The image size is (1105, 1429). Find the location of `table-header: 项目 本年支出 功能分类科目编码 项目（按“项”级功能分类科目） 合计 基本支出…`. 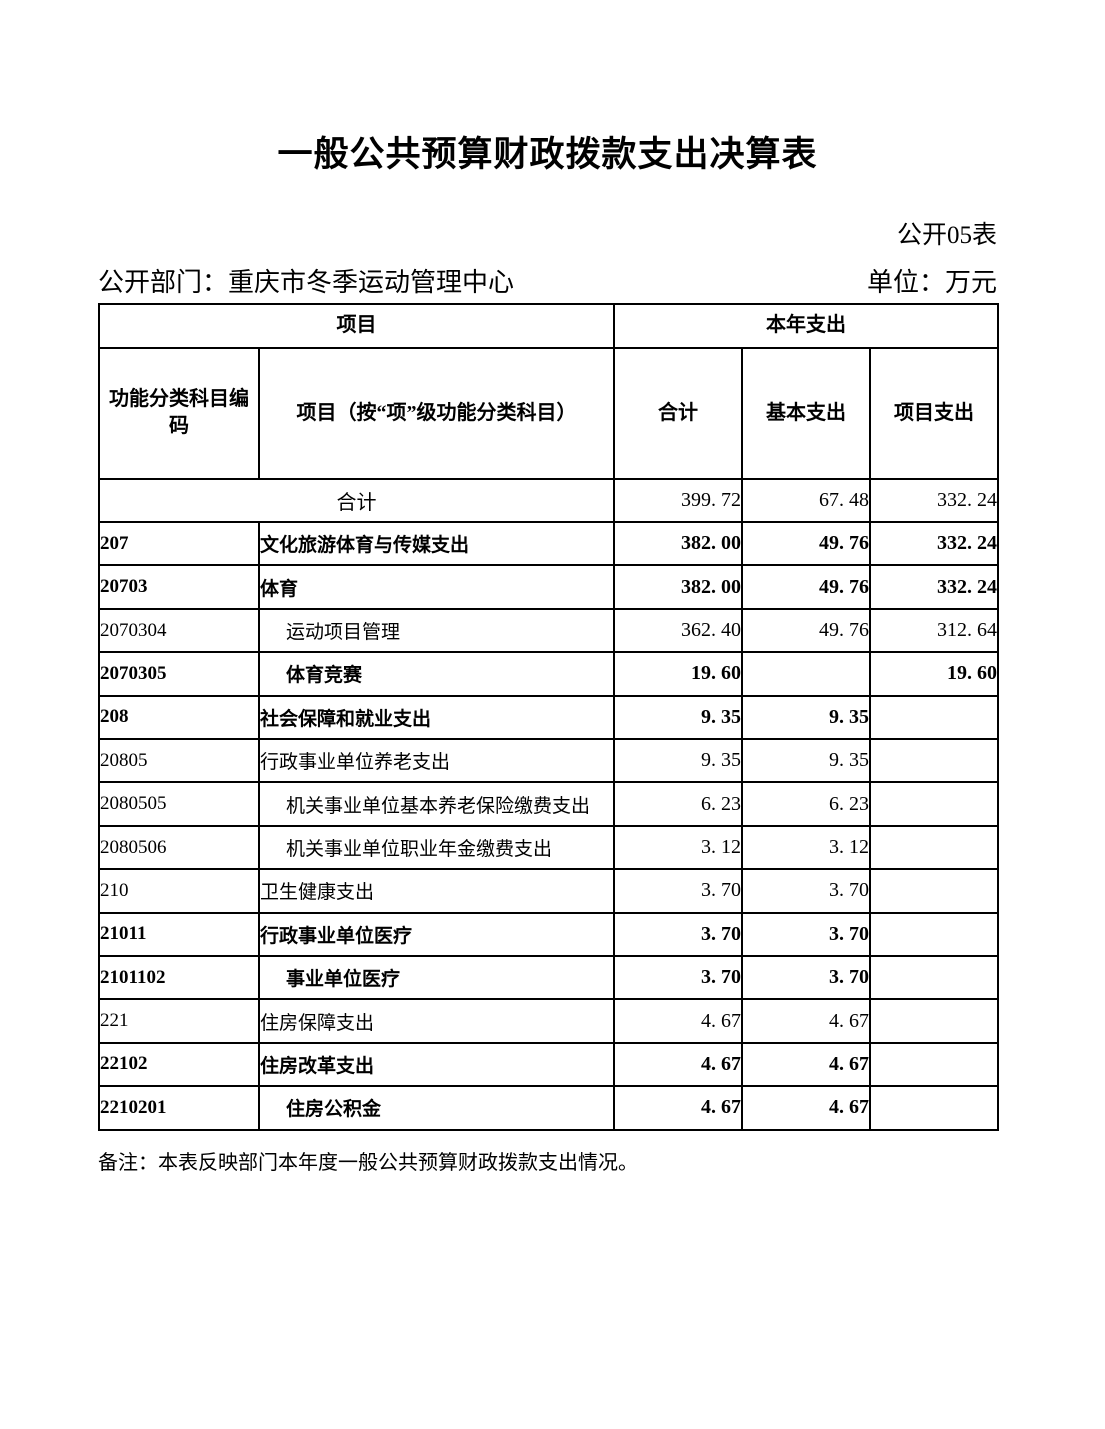

table-header: 项目 本年支出 功能分类科目编码 项目（按“项”级功能分类科目） 合计 基本支出… is located at coordinates (549, 391).